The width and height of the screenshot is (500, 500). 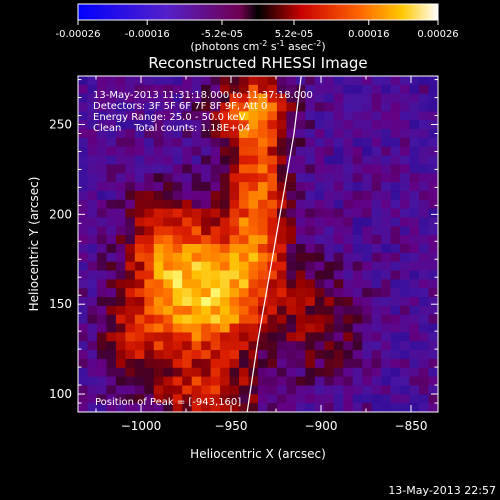 I want to click on y-tick-label: 200, so click(x=60, y=214).